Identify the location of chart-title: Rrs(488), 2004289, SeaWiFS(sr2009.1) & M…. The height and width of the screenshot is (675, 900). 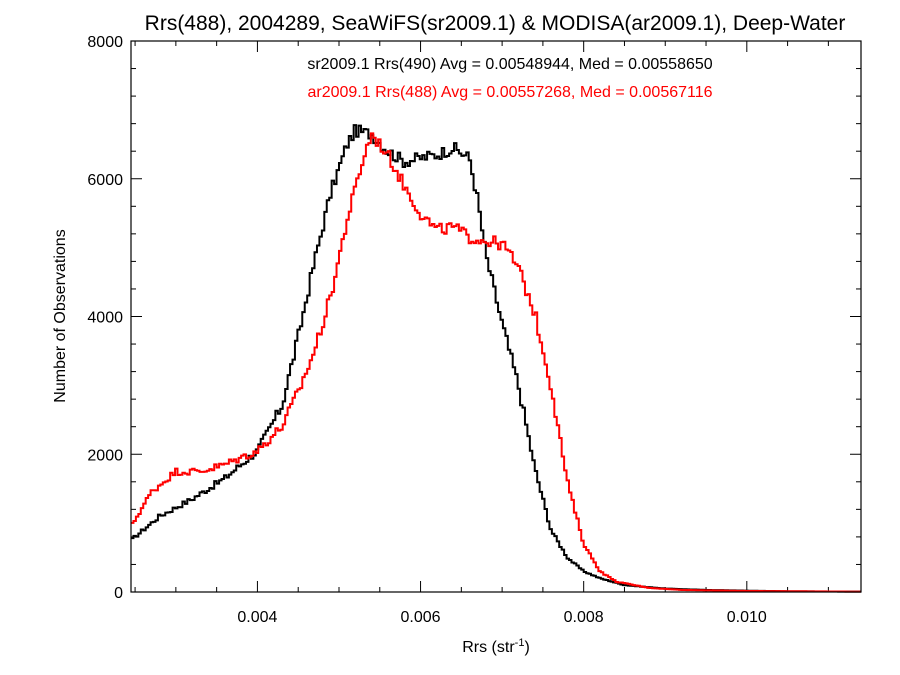
(495, 23).